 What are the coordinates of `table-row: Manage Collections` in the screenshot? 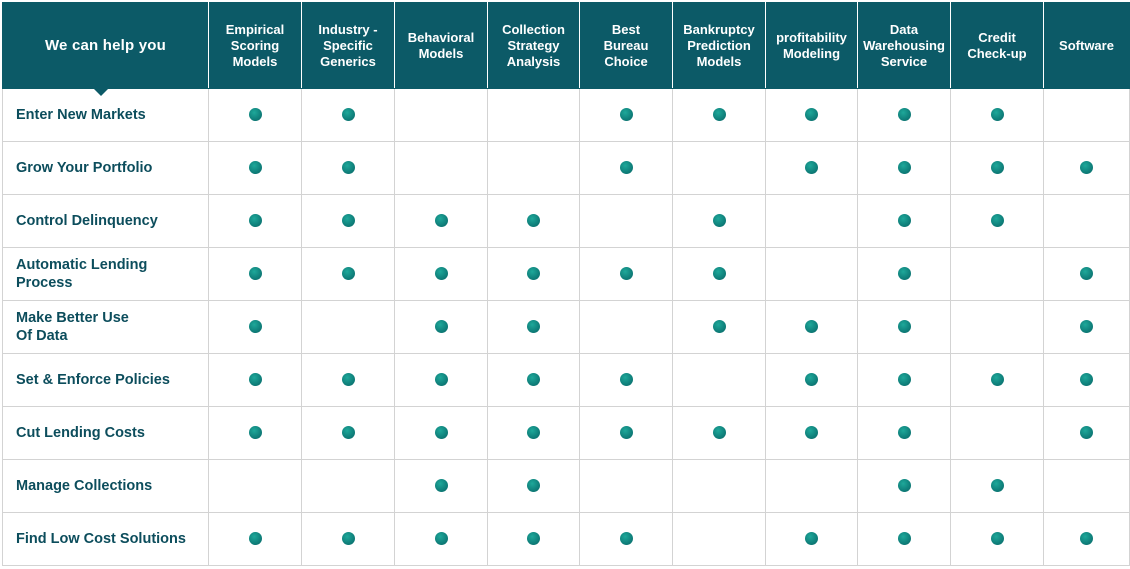 It's located at (566, 486).